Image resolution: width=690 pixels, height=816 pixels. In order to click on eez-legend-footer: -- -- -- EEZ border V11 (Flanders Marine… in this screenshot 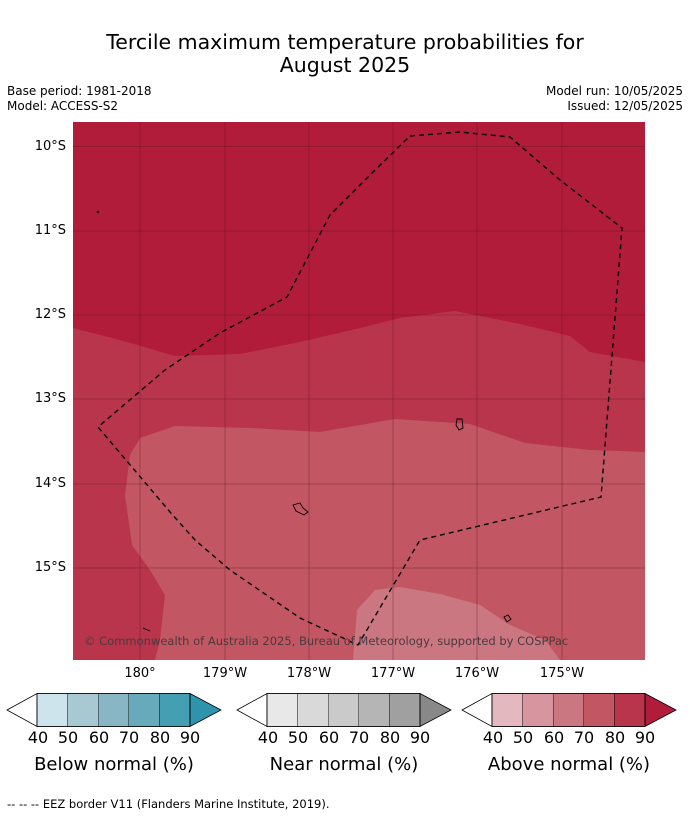, I will do `click(168, 804)`.